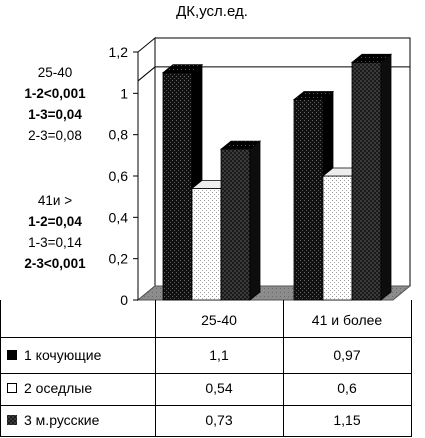 The width and height of the screenshot is (425, 438). What do you see at coordinates (55, 135) in the screenshot?
I see `stats-line: 2-3=0,08` at bounding box center [55, 135].